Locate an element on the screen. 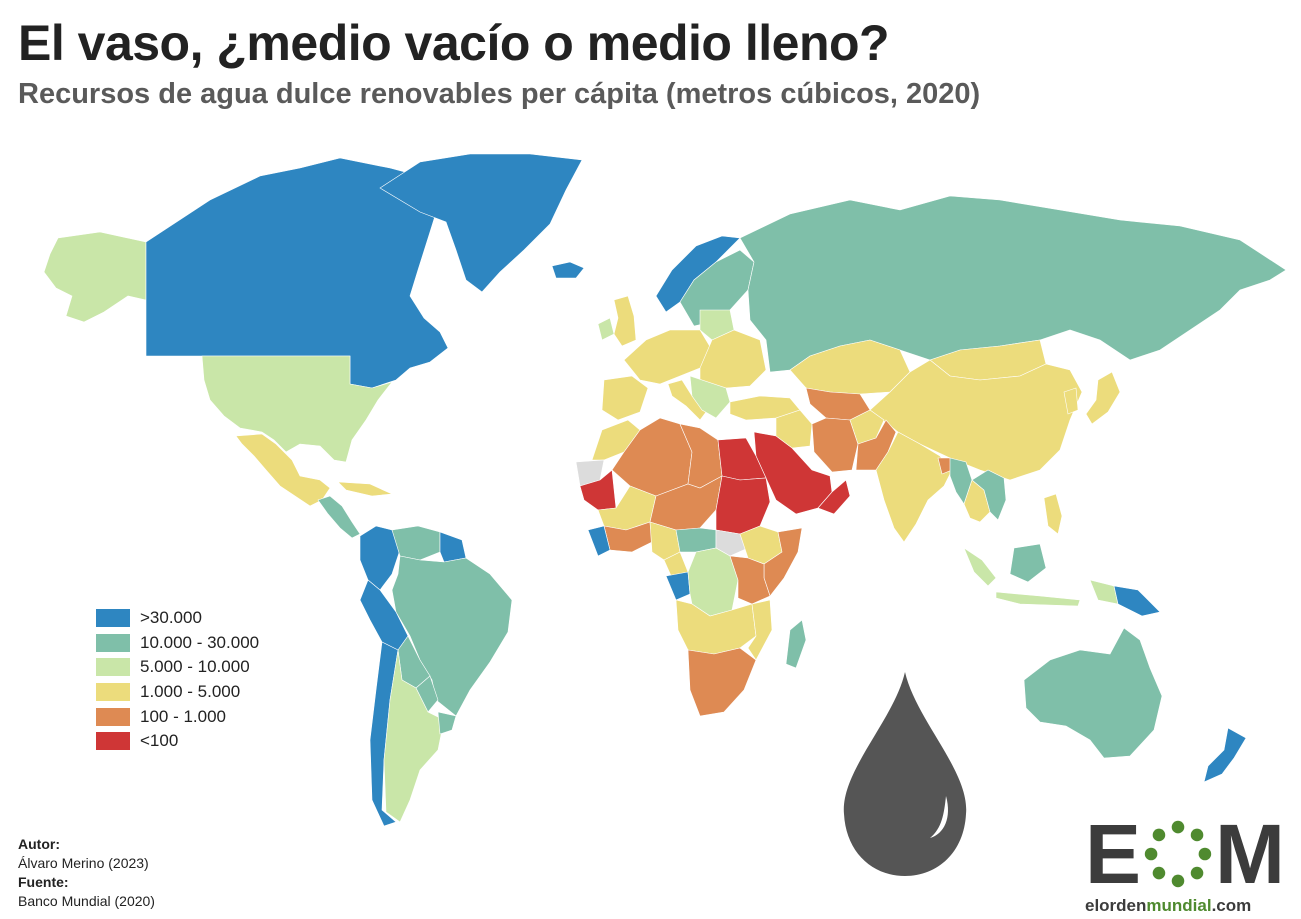 The height and width of the screenshot is (919, 1301). logo-letters: E M is located at coordinates (1185, 854).